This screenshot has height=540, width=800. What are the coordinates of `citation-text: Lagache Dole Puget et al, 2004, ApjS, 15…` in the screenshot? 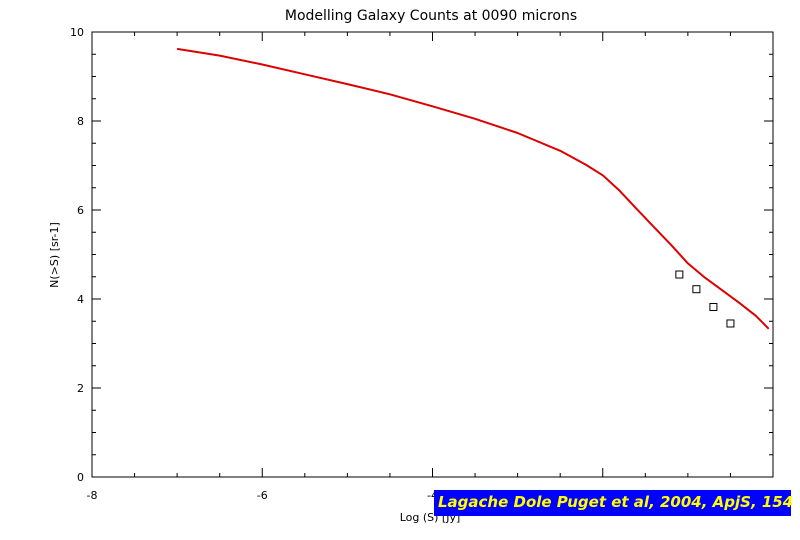 It's located at (616, 502).